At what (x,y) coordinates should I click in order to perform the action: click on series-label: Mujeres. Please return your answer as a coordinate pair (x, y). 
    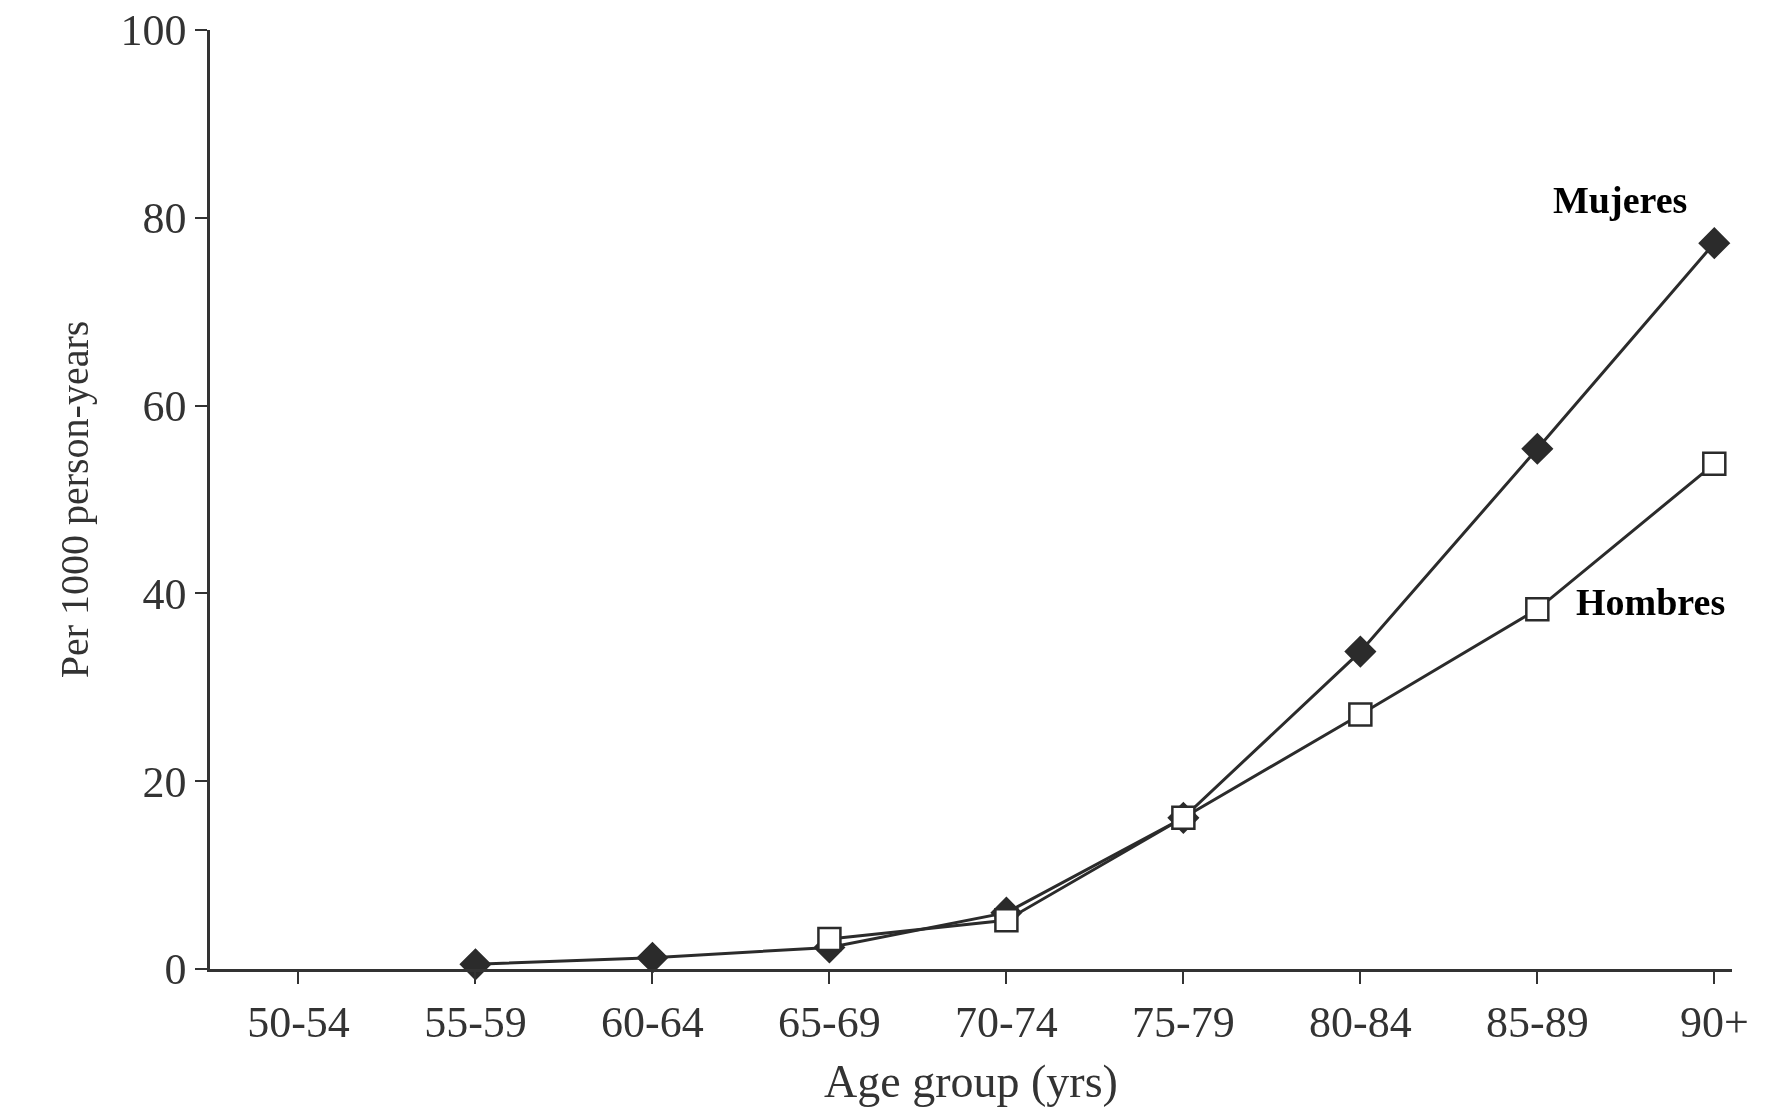
    Looking at the image, I should click on (1620, 200).